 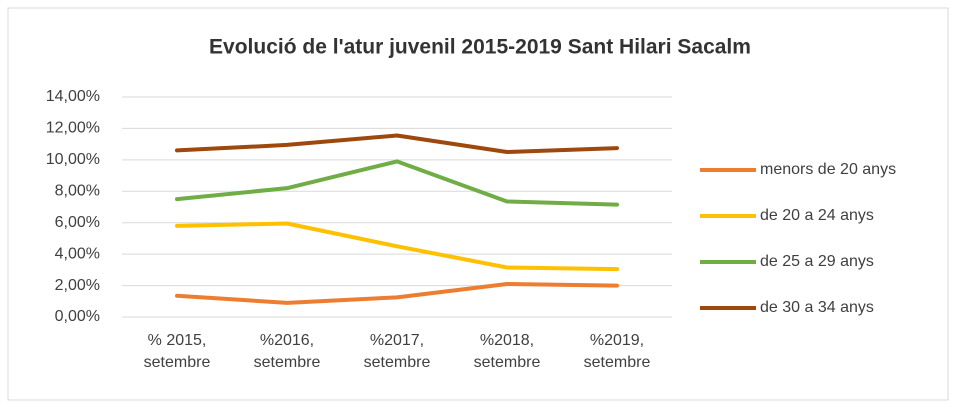 I want to click on legend-label: de 30 a 34 anys, so click(x=817, y=307).